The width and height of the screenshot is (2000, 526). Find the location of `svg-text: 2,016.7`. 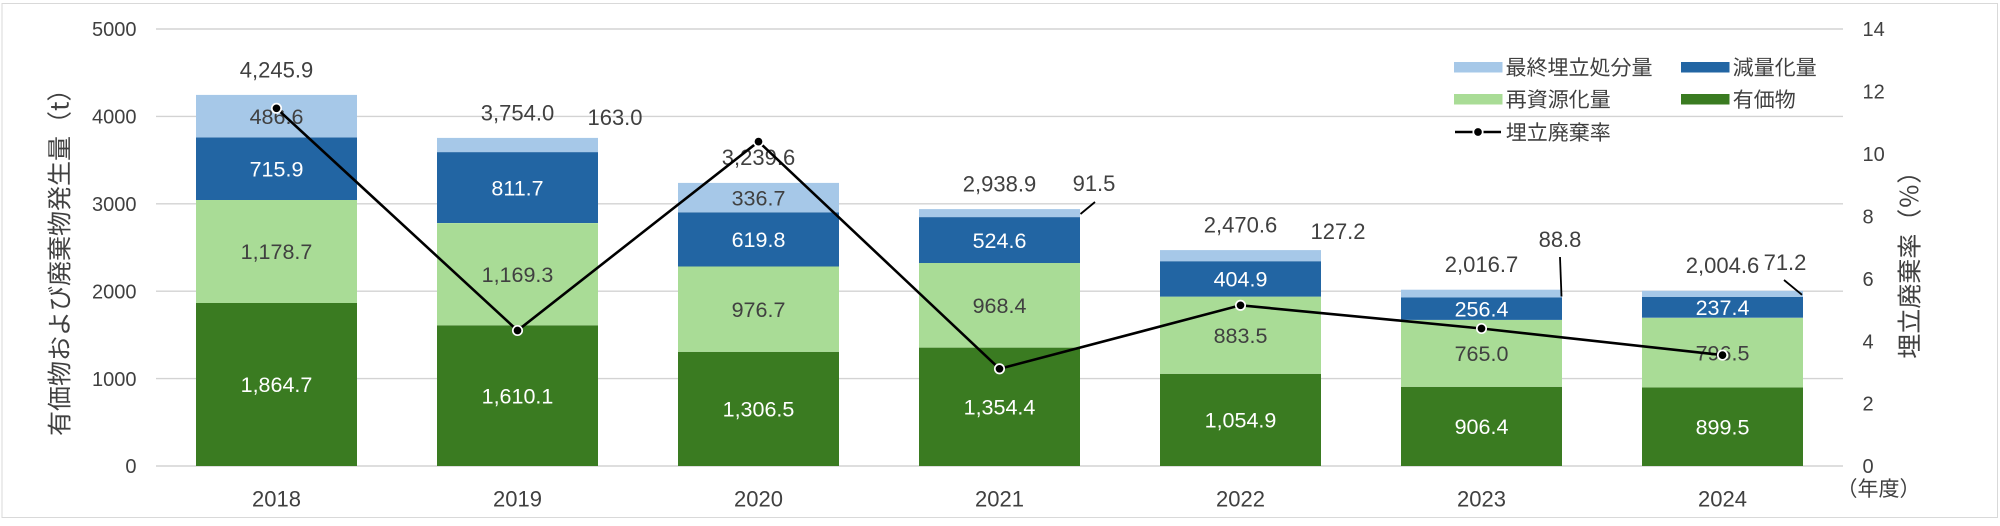

svg-text: 2,016.7 is located at coordinates (1481, 264).